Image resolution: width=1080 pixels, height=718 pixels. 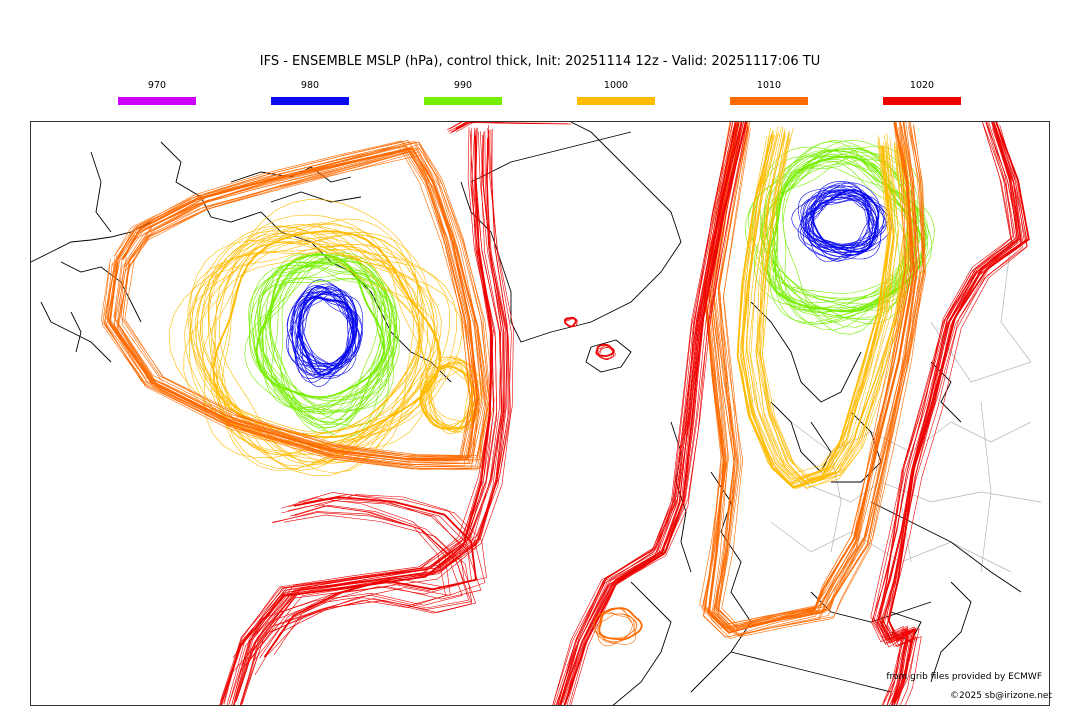 What do you see at coordinates (310, 92) in the screenshot?
I see `legend-item-980: 980` at bounding box center [310, 92].